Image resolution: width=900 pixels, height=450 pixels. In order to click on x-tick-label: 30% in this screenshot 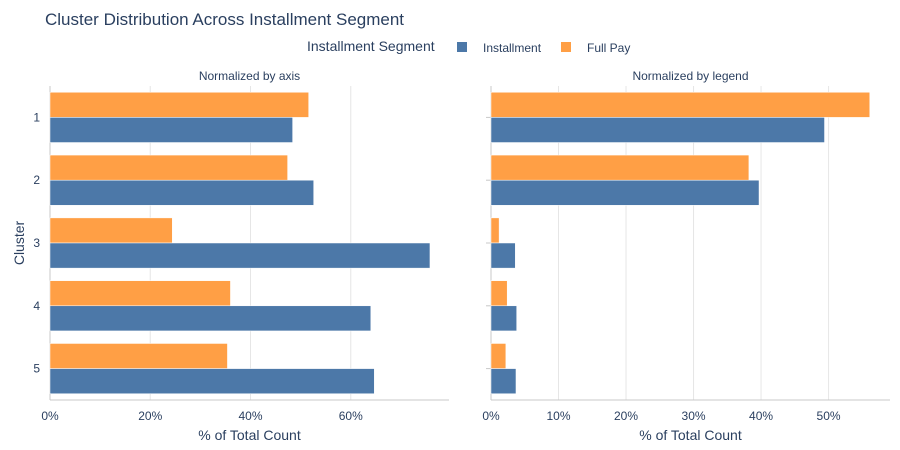, I will do `click(694, 416)`.